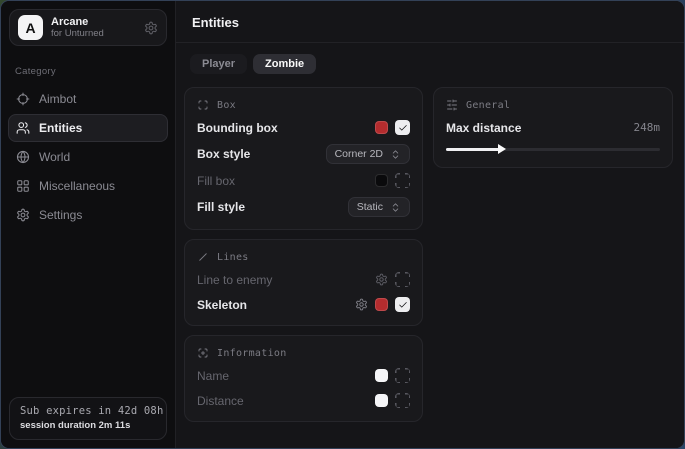 This screenshot has height=449, width=685. Describe the element at coordinates (61, 215) in the screenshot. I see `sidebar-item-label: Settings` at that location.